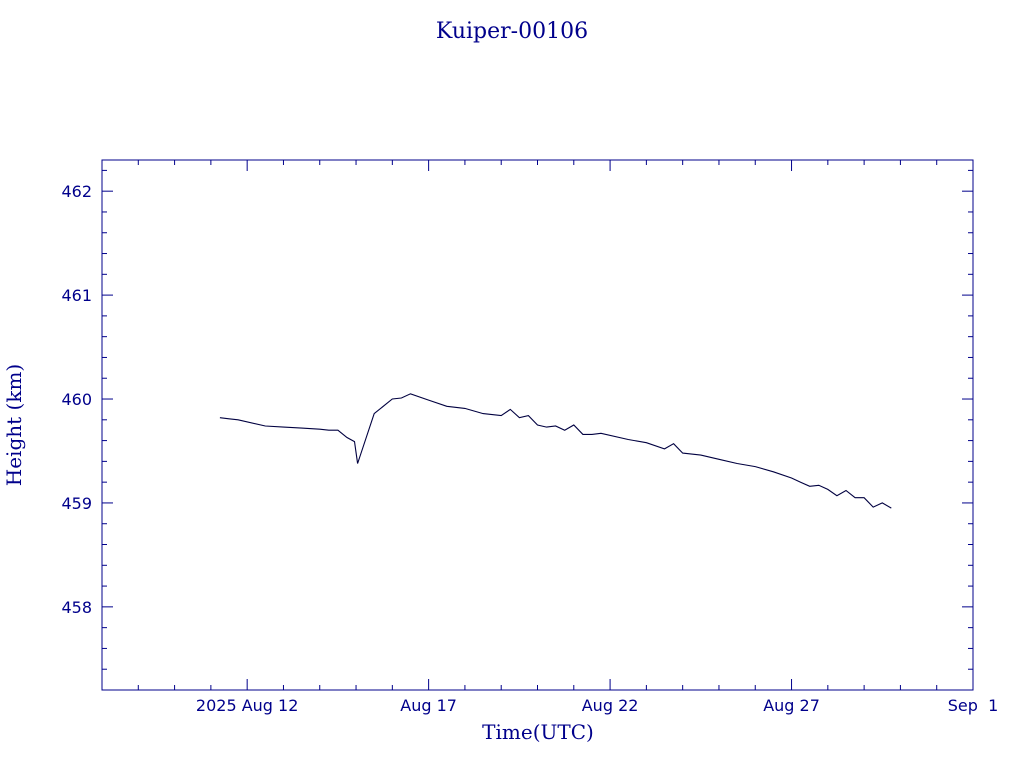 Image resolution: width=1024 pixels, height=768 pixels. What do you see at coordinates (76, 607) in the screenshot?
I see `y-tick-label: 458` at bounding box center [76, 607].